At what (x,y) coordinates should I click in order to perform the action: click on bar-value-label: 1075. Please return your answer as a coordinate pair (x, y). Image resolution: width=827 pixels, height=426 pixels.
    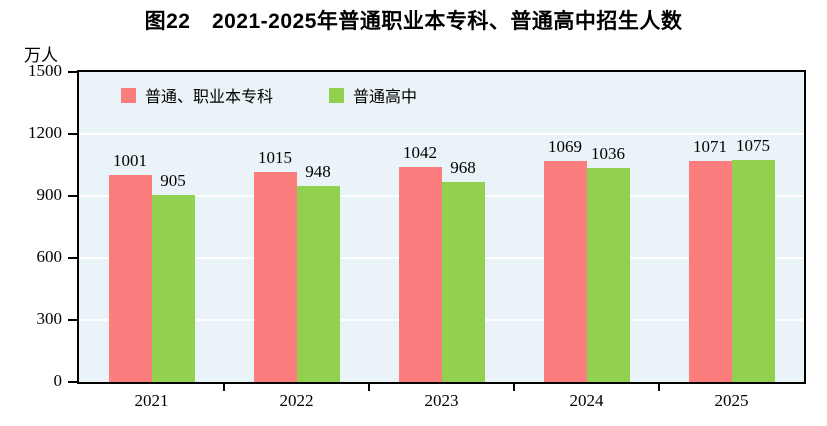
    Looking at the image, I should click on (753, 145).